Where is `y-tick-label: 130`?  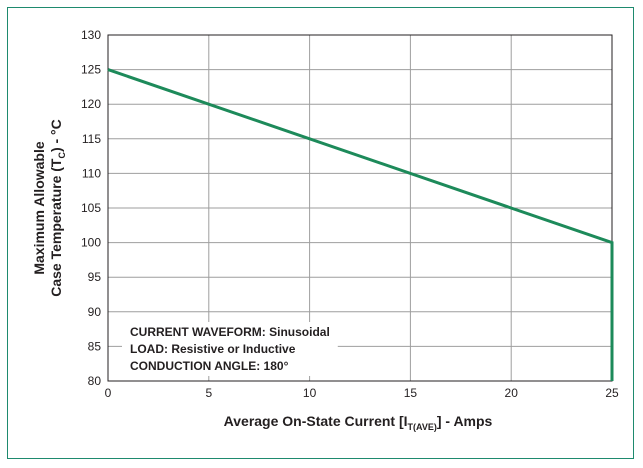
y-tick-label: 130 is located at coordinates (91, 35).